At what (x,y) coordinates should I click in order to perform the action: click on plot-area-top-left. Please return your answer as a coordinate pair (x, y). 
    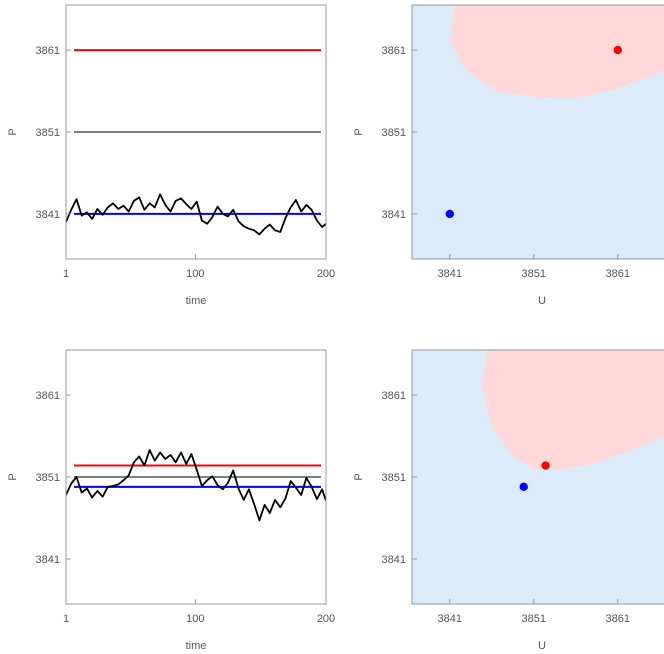
    Looking at the image, I should click on (196, 142).